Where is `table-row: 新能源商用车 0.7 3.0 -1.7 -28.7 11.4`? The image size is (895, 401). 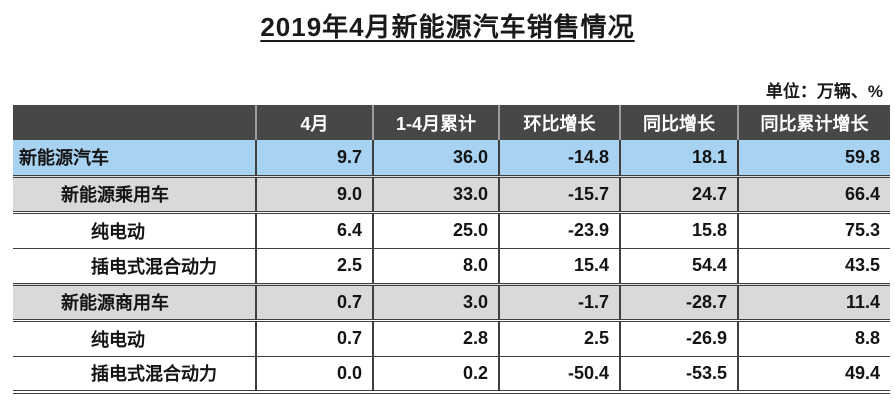 table-row: 新能源商用车 0.7 3.0 -1.7 -28.7 11.4 is located at coordinates (451, 302).